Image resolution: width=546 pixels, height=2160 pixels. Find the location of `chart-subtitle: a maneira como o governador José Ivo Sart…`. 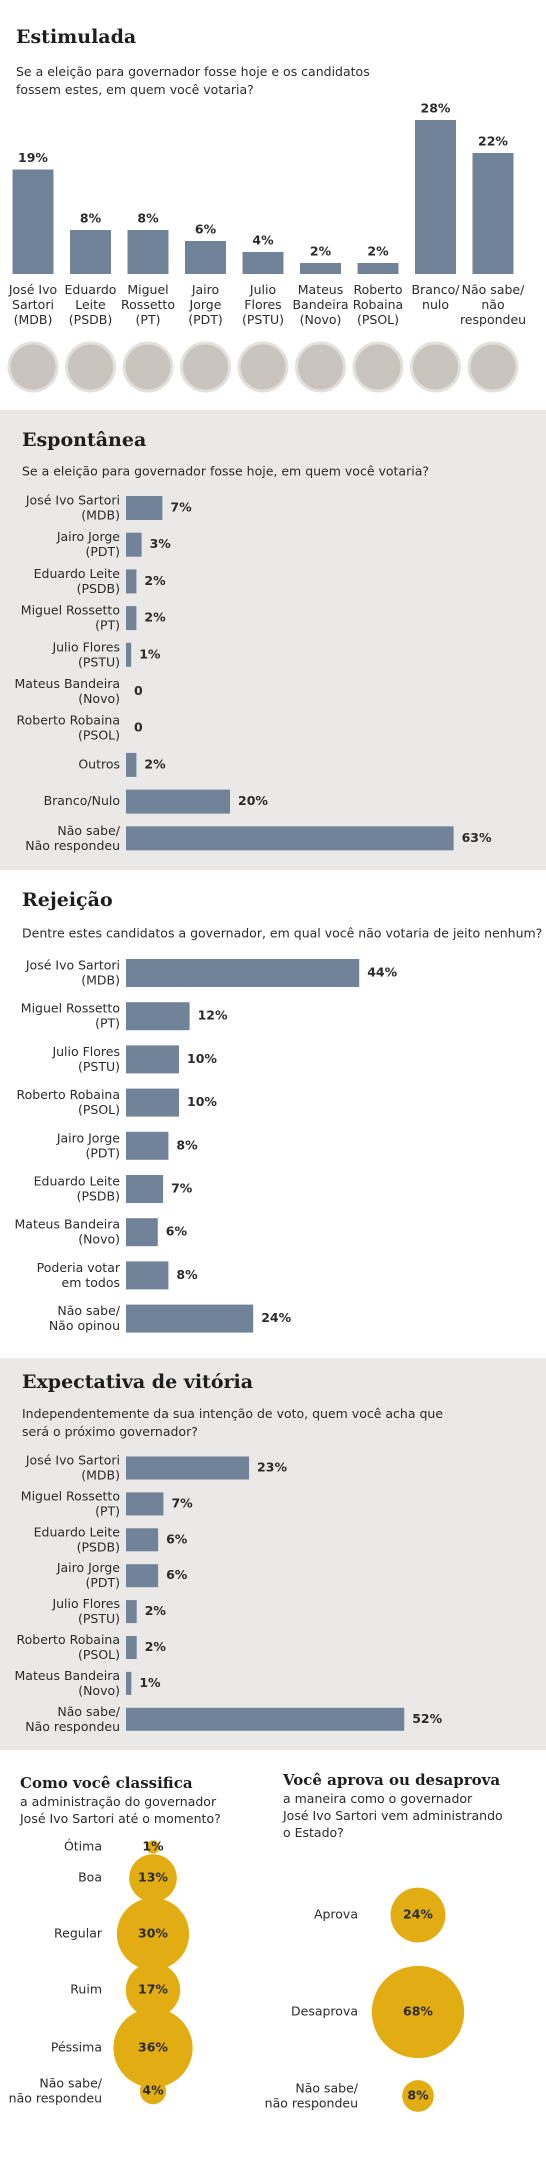

chart-subtitle: a maneira como o governador José Ivo Sart… is located at coordinates (392, 1815).